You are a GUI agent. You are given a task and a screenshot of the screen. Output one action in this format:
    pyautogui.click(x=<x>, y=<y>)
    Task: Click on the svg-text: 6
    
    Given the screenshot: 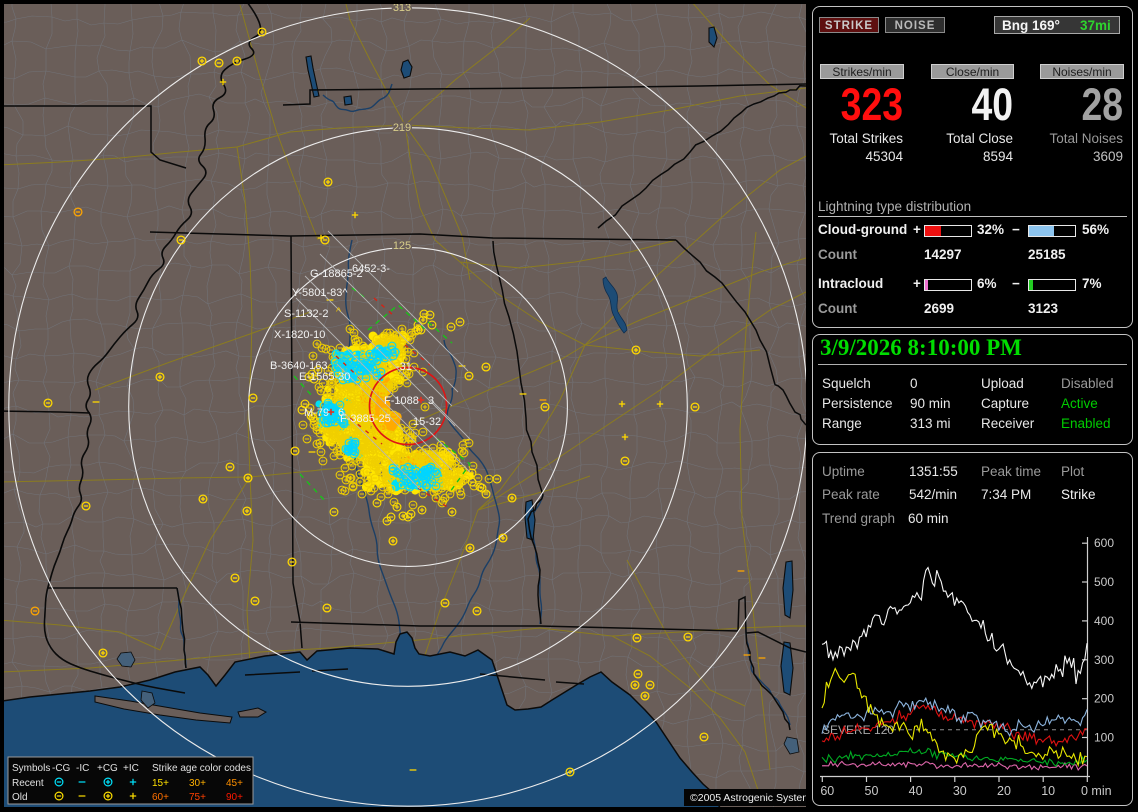 What is the action you would take?
    pyautogui.click(x=341, y=413)
    